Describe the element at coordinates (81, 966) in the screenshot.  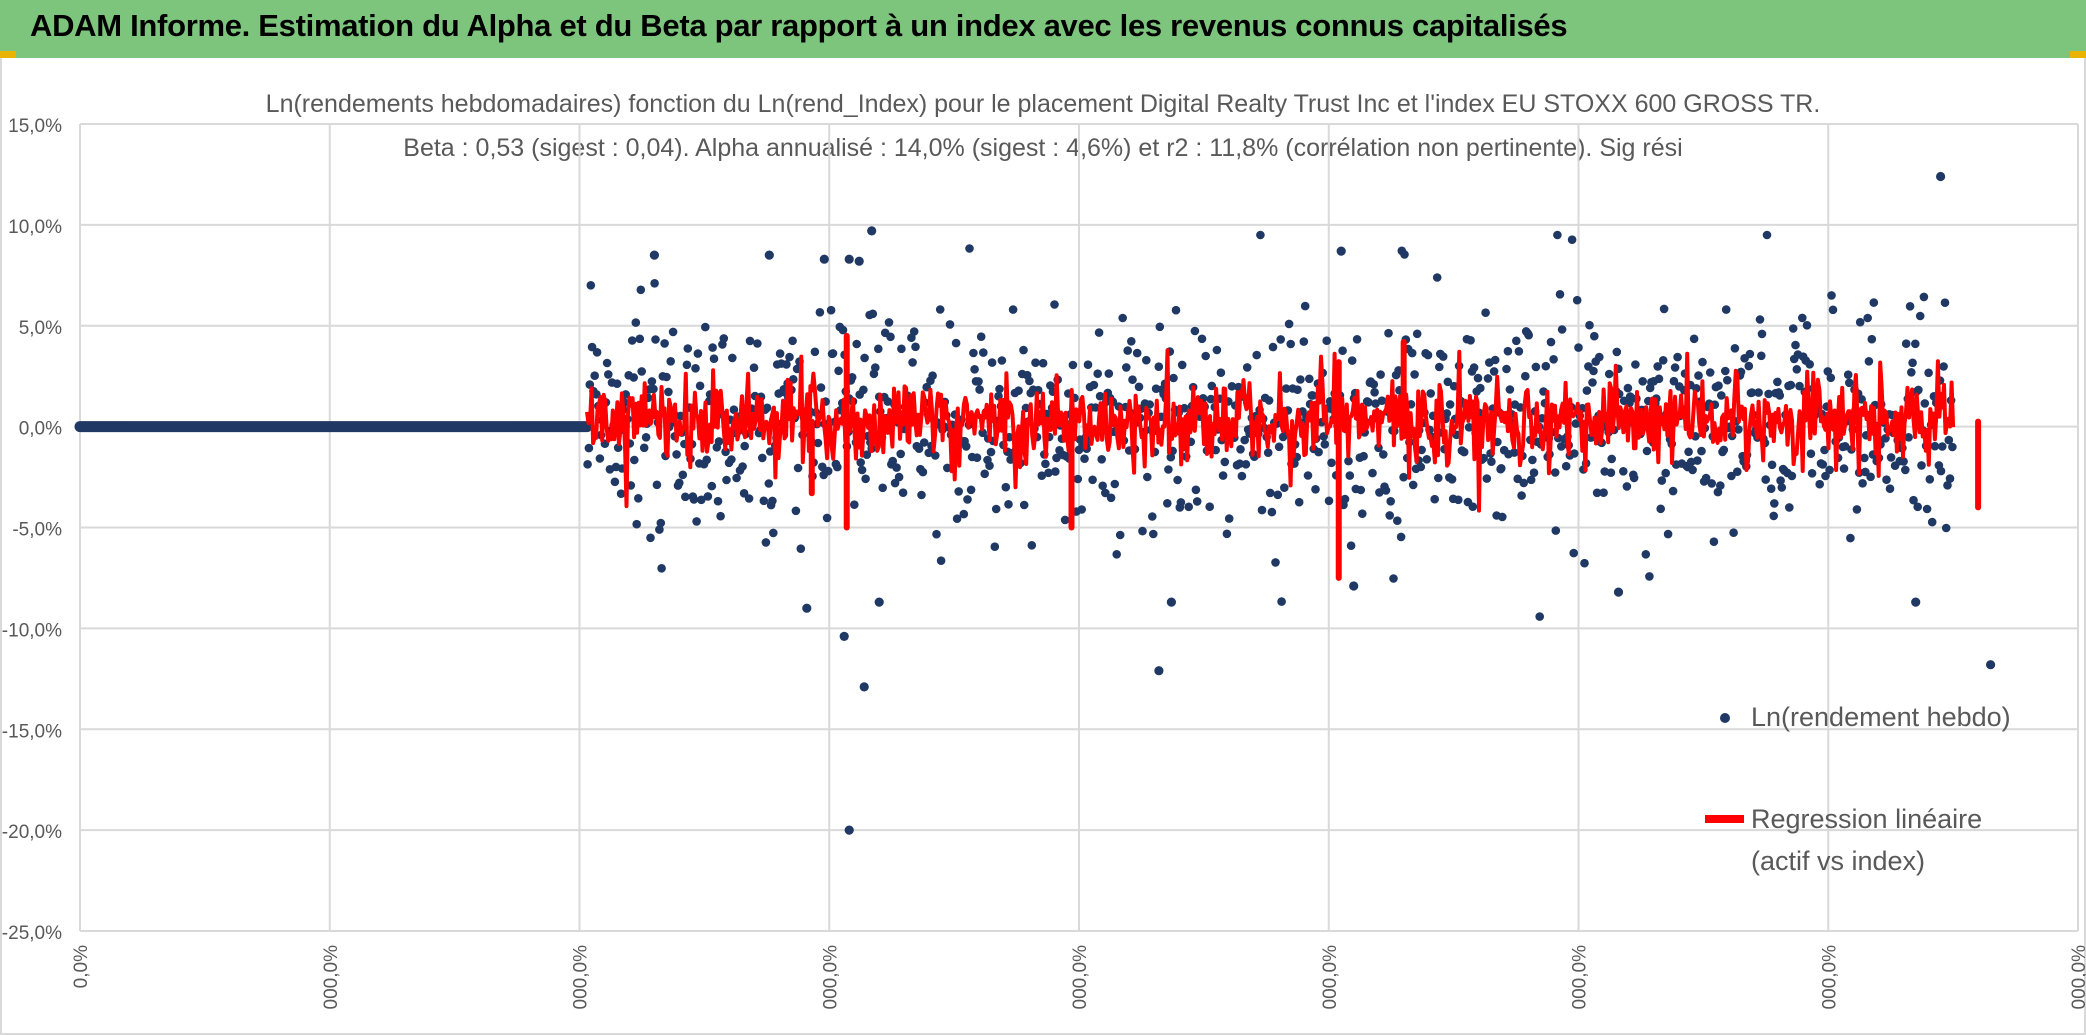
I see `x-tick-label: 0,0%` at that location.